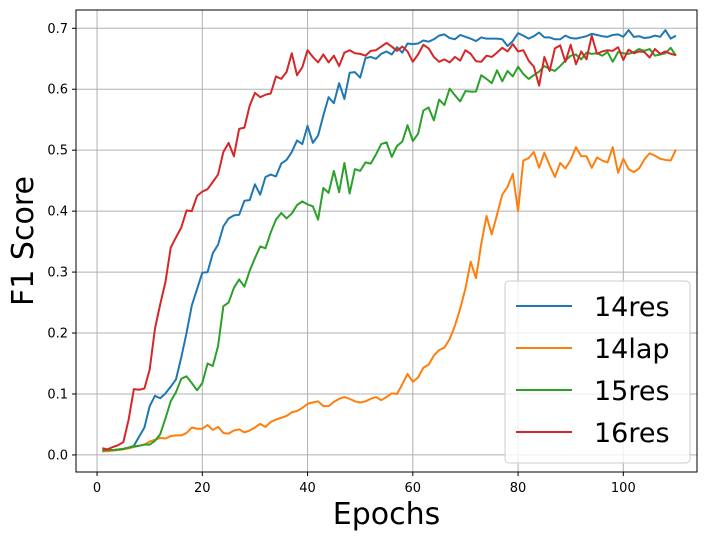 This screenshot has width=706, height=540. Describe the element at coordinates (632, 391) in the screenshot. I see `legend-label-15res: 15res` at that location.